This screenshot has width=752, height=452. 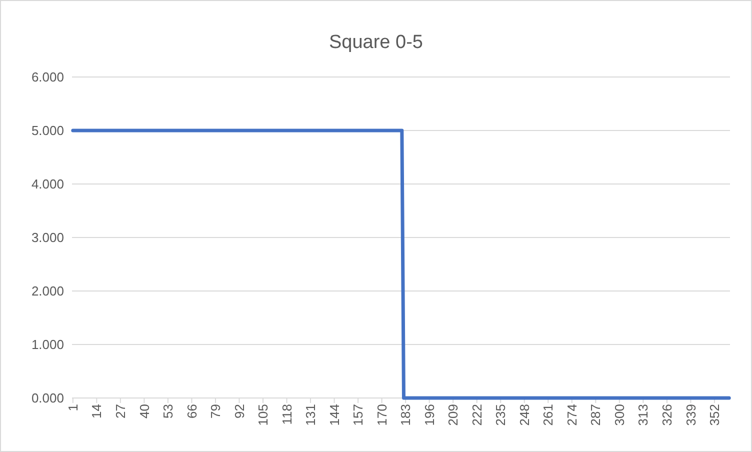 What do you see at coordinates (358, 415) in the screenshot?
I see `x-tick-label: 157` at bounding box center [358, 415].